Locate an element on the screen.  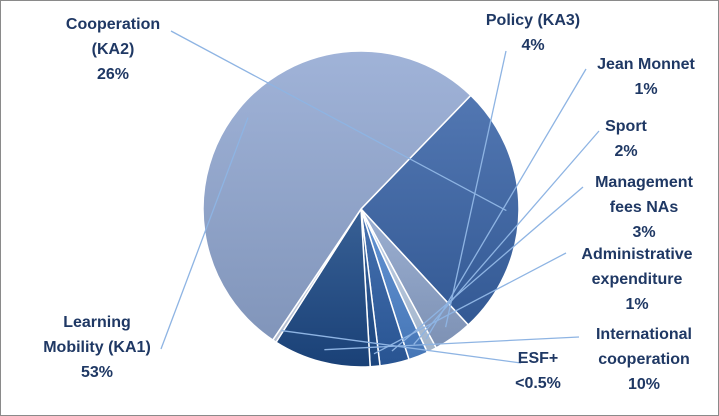
label-cooperation-ka2: Cooperation (KA2) 26% is located at coordinates (113, 49).